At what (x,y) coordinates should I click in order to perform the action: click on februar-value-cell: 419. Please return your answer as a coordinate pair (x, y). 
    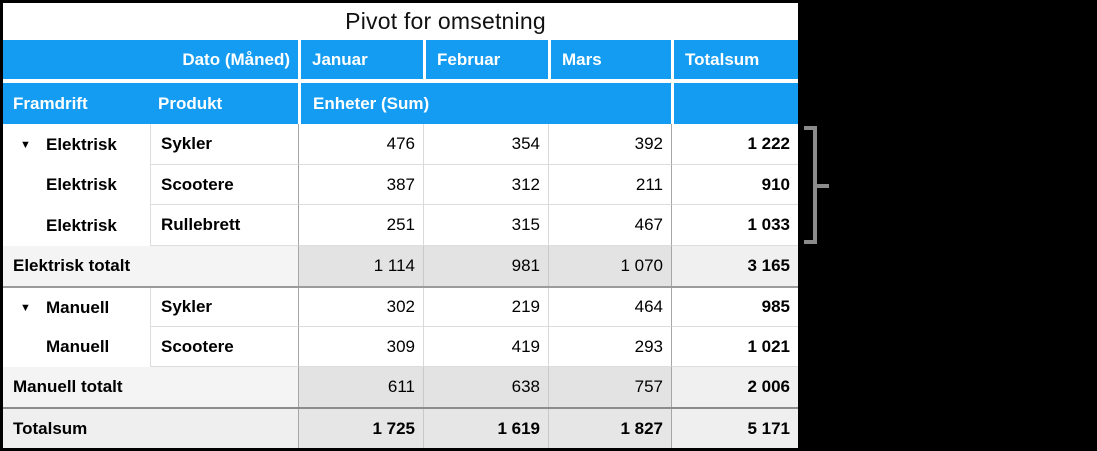
    Looking at the image, I should click on (485, 347).